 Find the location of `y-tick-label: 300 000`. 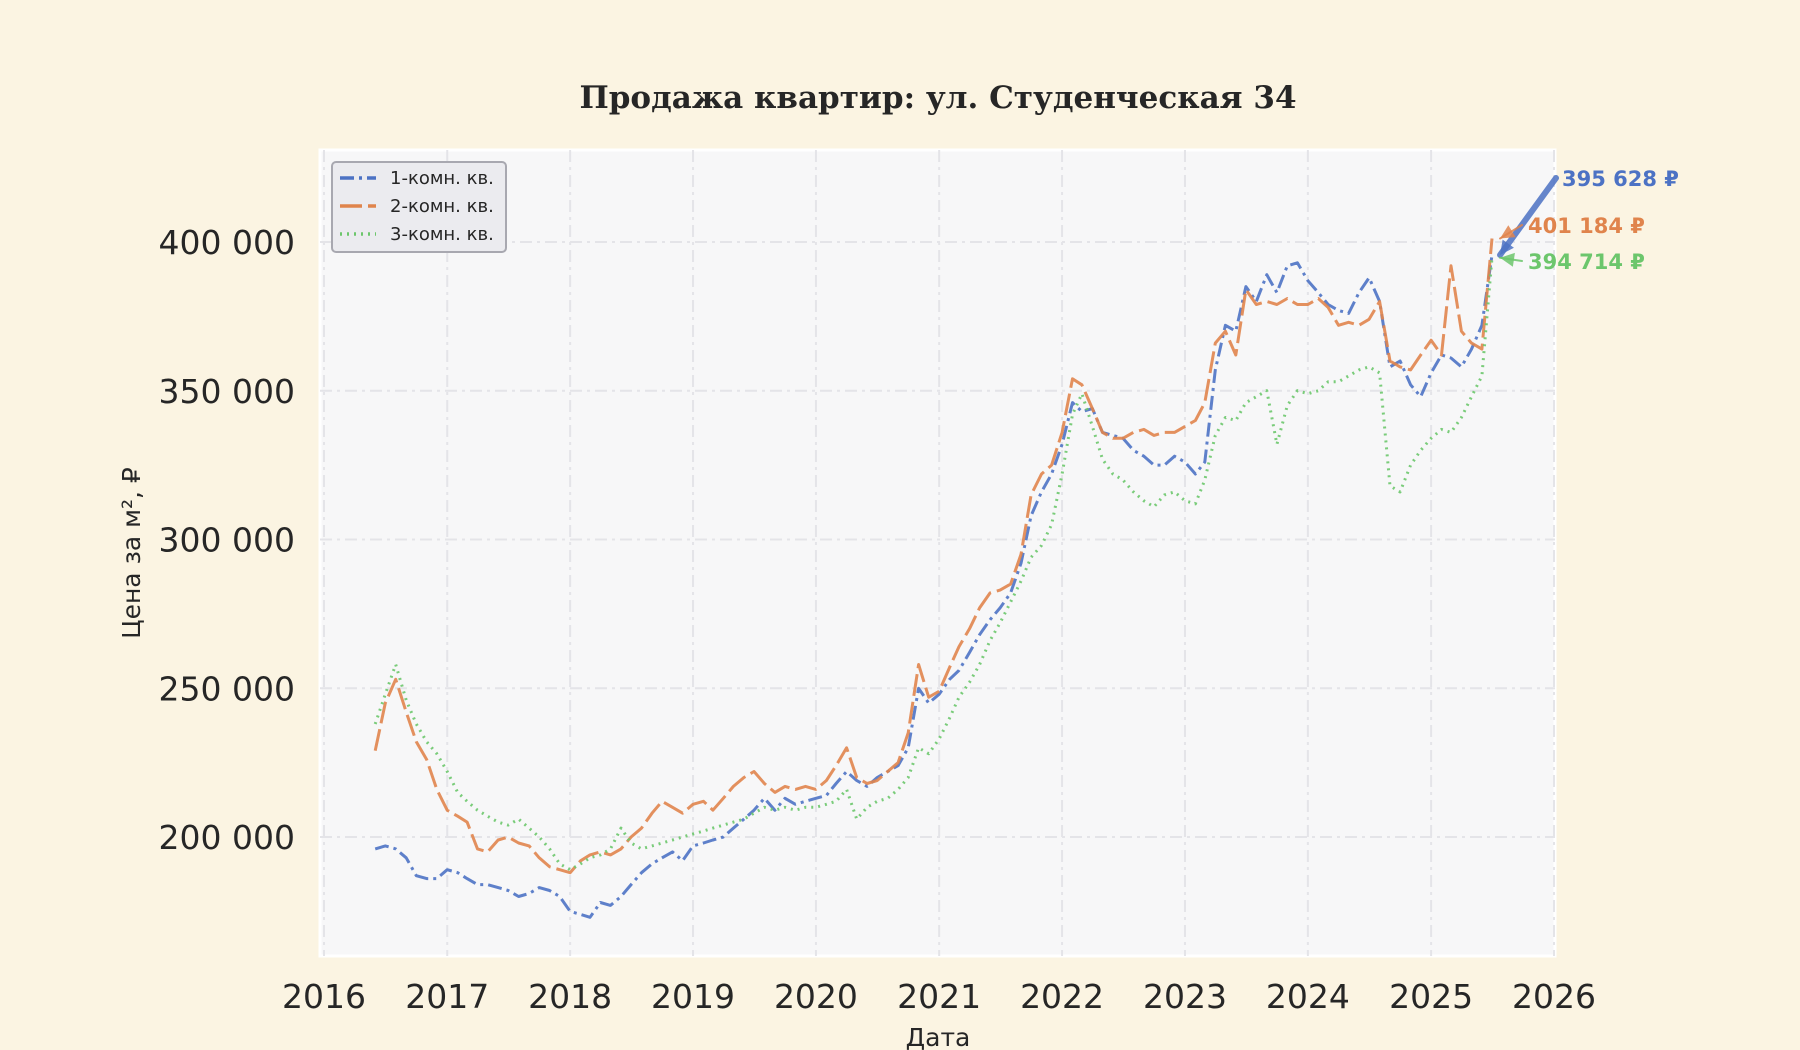

y-tick-label: 300 000 is located at coordinates (227, 540).